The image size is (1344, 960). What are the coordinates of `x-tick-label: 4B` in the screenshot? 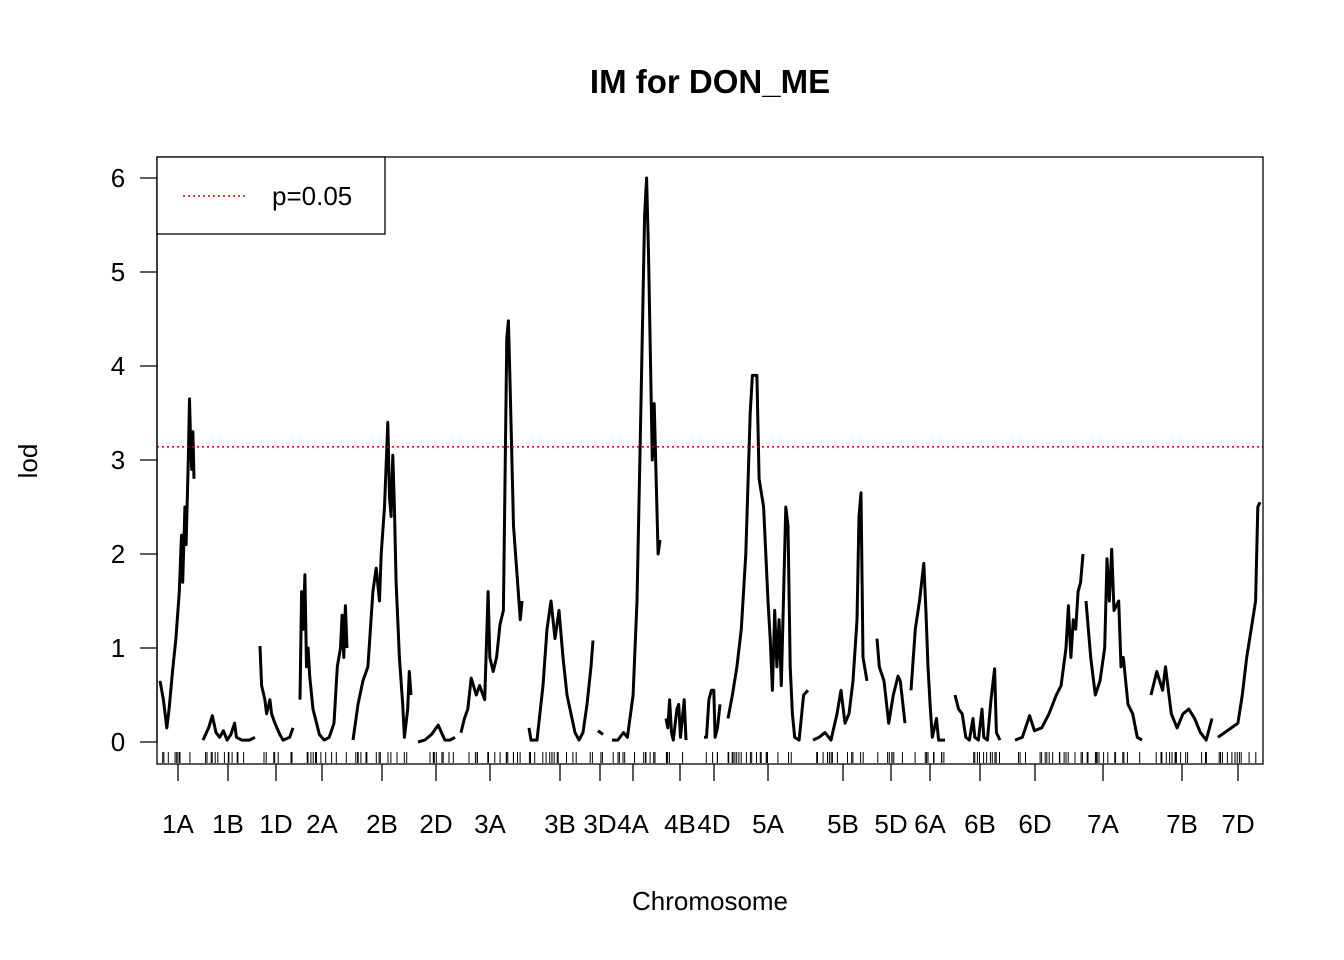 It's located at (680, 824).